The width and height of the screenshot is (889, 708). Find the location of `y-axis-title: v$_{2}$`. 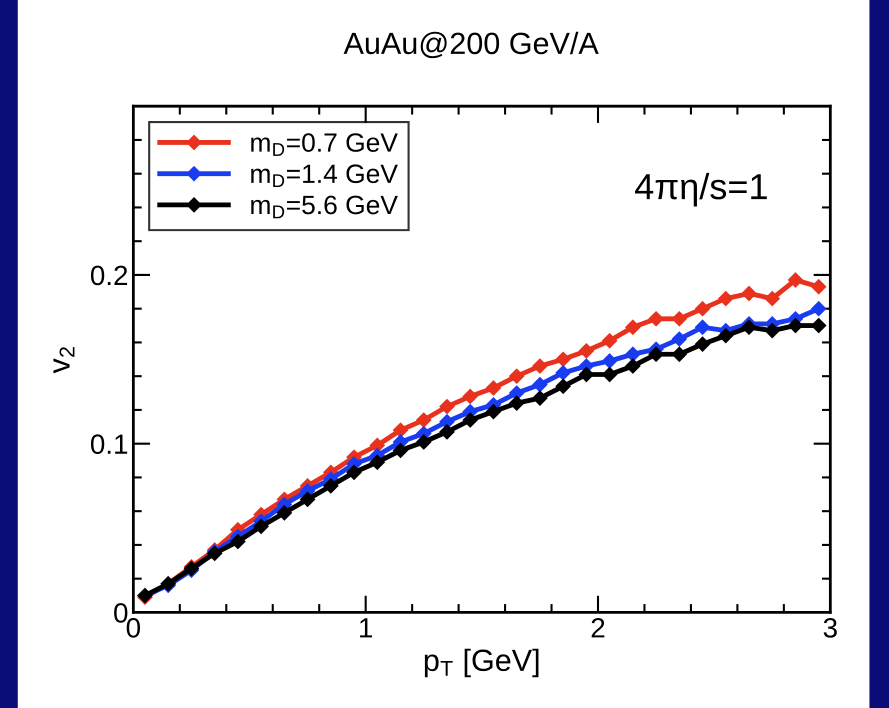

y-axis-title: v$_{2}$ is located at coordinates (63, 360).